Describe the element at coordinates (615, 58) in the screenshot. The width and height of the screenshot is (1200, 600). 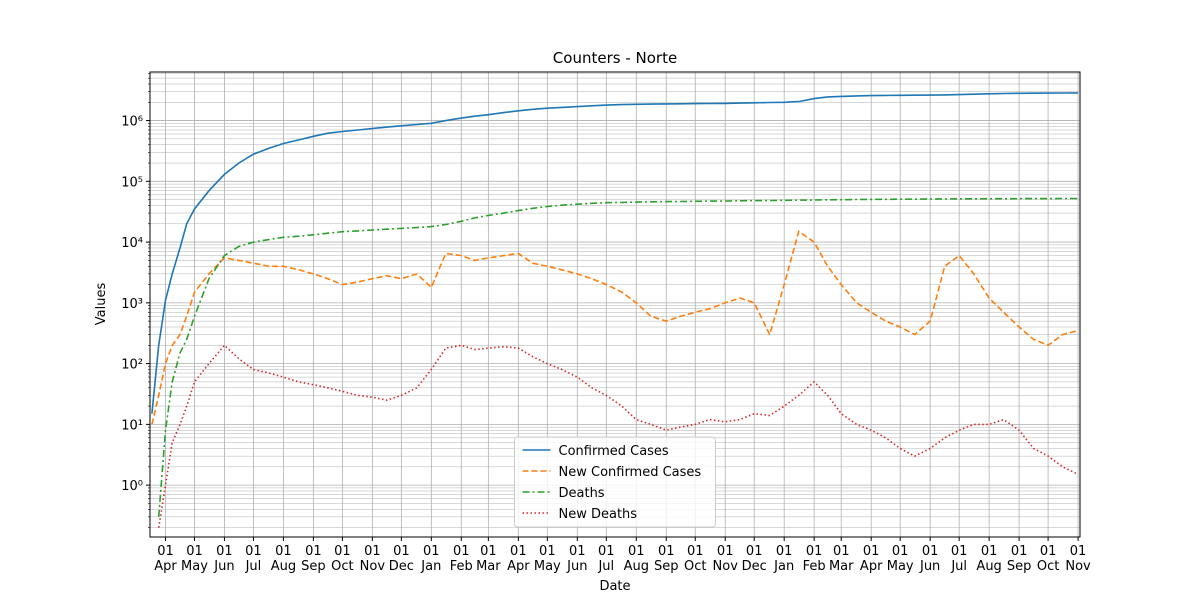
I see `chart-title: Counters - Norte` at that location.